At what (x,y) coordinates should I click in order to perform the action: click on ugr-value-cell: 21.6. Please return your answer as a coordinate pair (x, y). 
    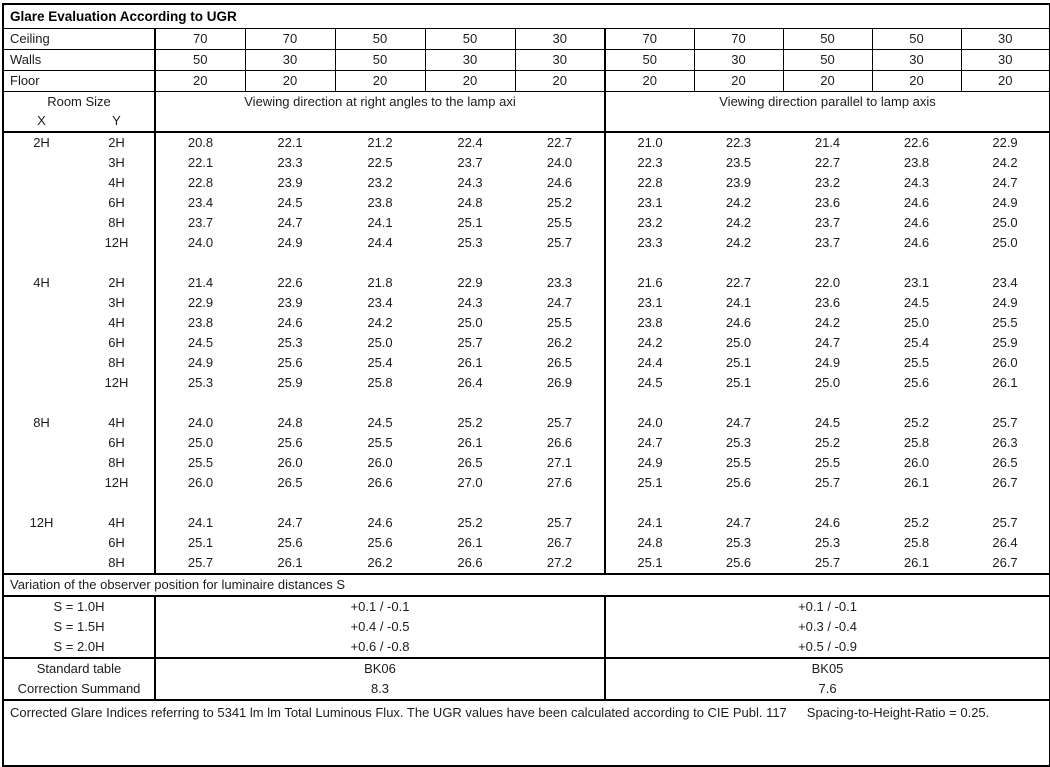
    Looking at the image, I should click on (650, 282).